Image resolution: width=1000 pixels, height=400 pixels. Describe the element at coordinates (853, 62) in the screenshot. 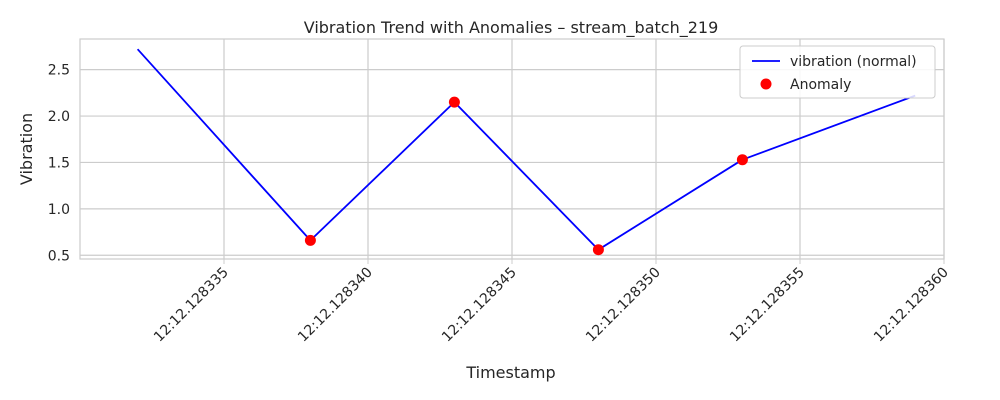

I see `legend-label-series: vibration (normal)` at that location.